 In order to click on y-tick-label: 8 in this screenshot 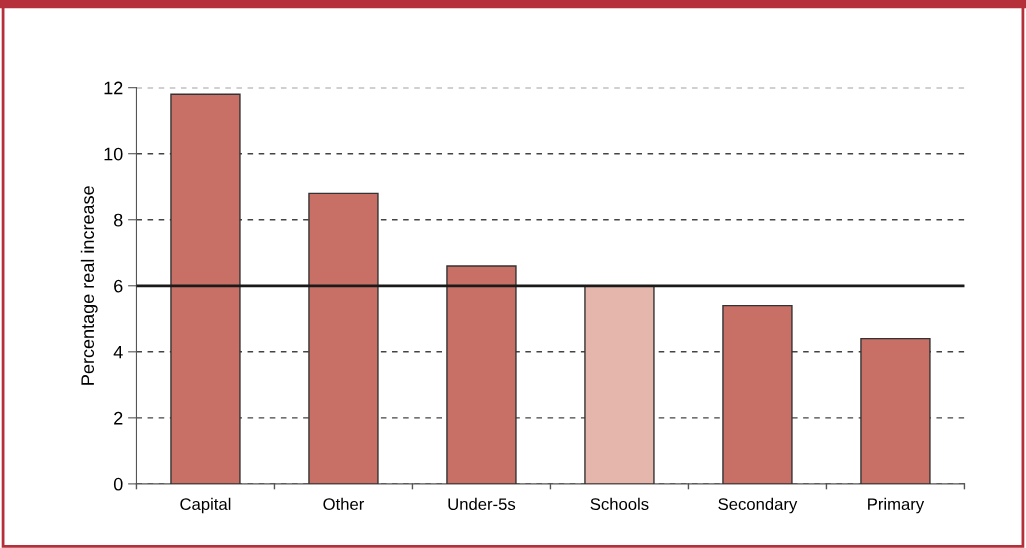, I will do `click(118, 220)`.